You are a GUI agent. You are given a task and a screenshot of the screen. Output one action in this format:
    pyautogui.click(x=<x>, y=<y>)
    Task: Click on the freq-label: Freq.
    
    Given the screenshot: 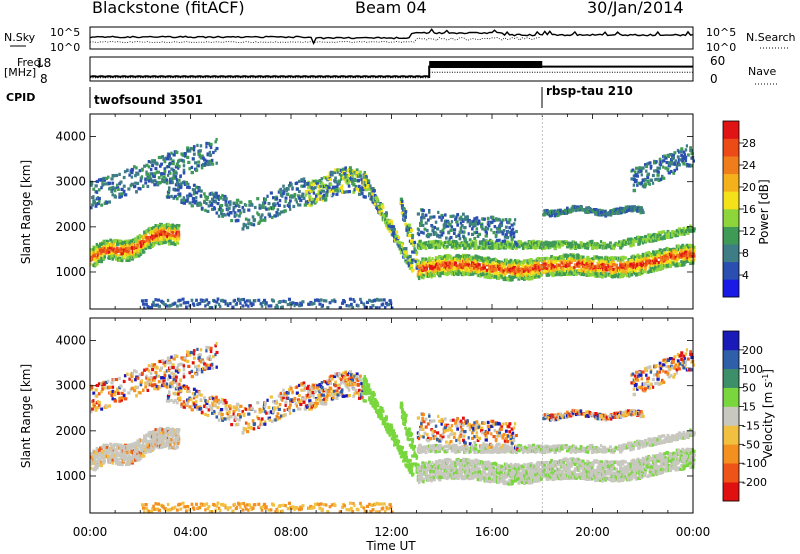 What is the action you would take?
    pyautogui.click(x=30, y=62)
    